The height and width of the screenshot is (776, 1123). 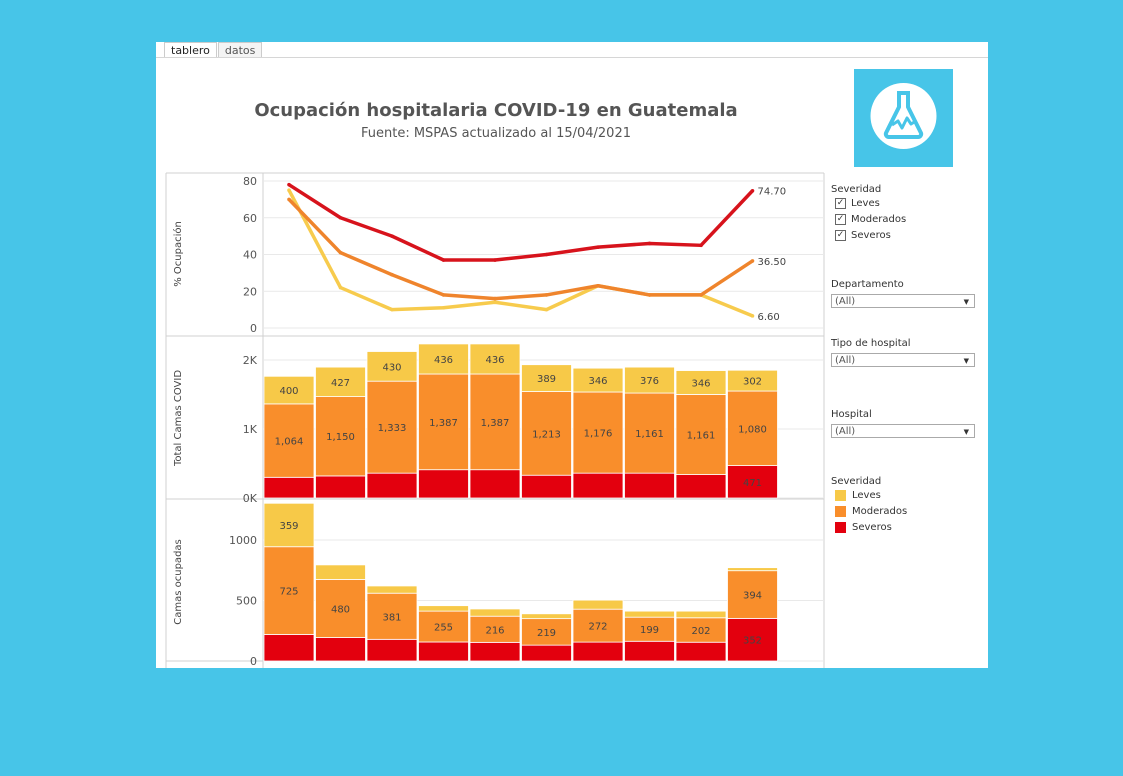 What do you see at coordinates (391, 617) in the screenshot?
I see `bar-value-label: 381` at bounding box center [391, 617].